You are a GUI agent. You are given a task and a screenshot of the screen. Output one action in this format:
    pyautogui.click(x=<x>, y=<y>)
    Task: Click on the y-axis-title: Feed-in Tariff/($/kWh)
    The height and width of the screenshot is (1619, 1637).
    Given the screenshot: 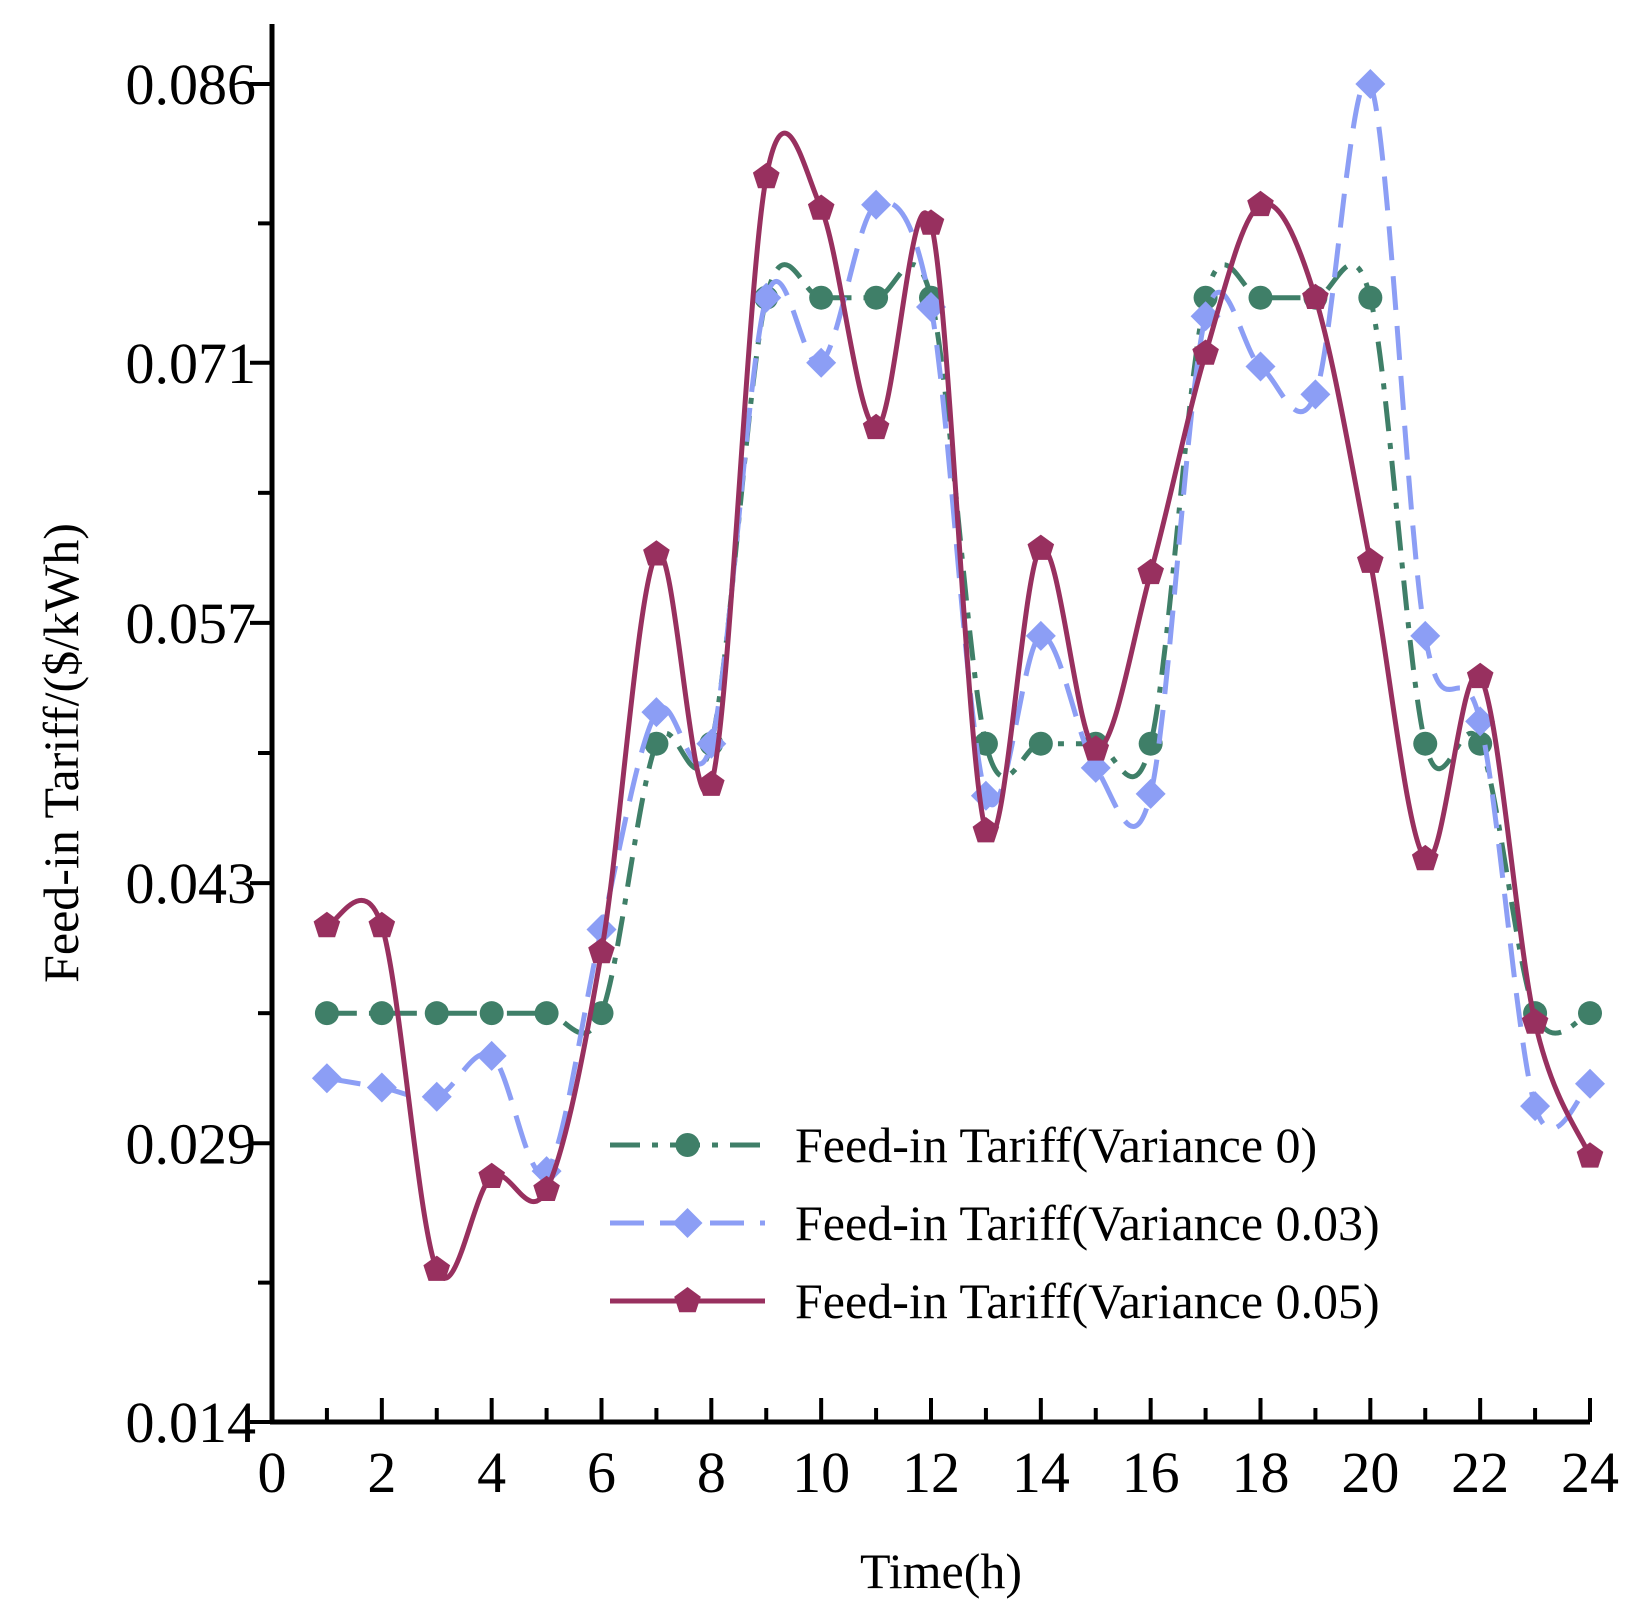 What is the action you would take?
    pyautogui.click(x=61, y=753)
    